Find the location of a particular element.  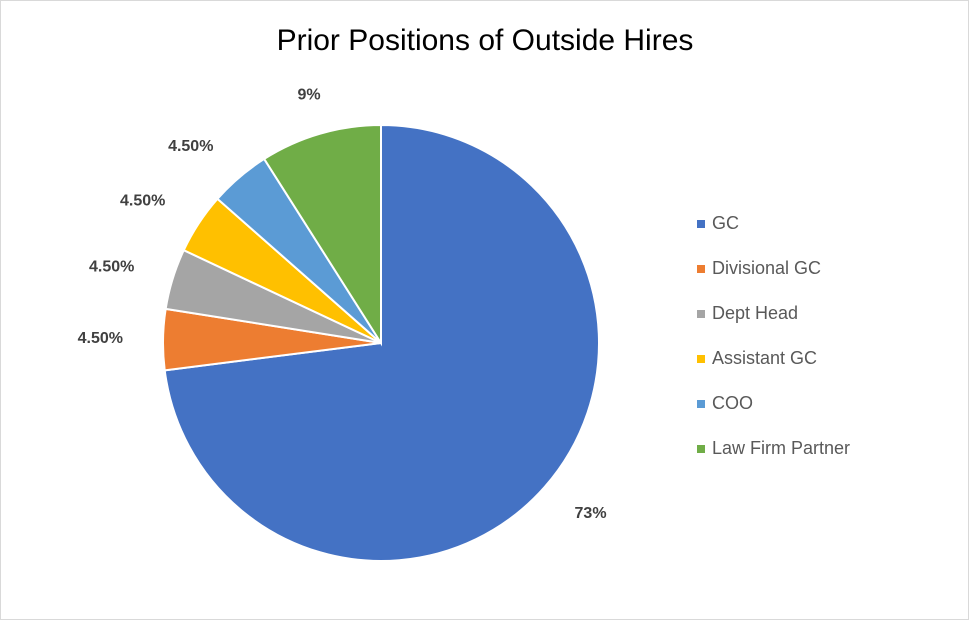

legend-label: Law Firm Partner is located at coordinates (781, 448).